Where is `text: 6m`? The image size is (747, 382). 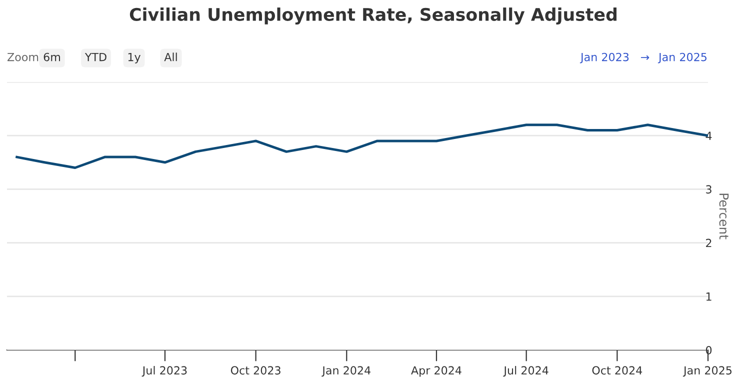
text: 6m is located at coordinates (52, 57).